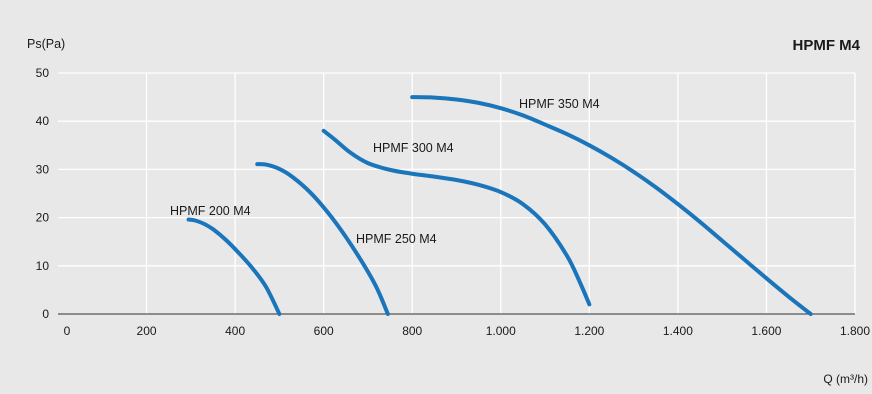 This screenshot has width=872, height=394. What do you see at coordinates (456, 217) in the screenshot?
I see `series-line-hpmf-300-m4` at bounding box center [456, 217].